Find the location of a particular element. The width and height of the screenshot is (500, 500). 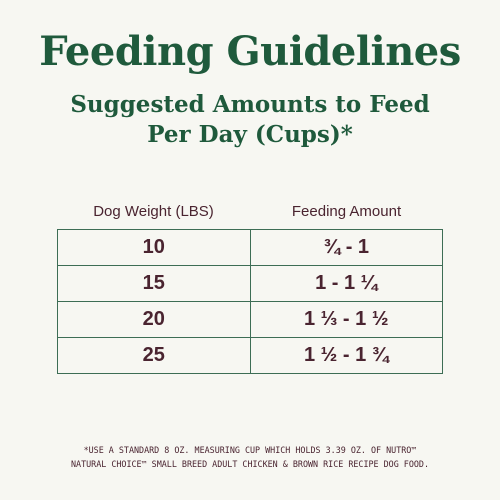

amount-cell: 1 ⅓ - 1 ½ is located at coordinates (346, 319).